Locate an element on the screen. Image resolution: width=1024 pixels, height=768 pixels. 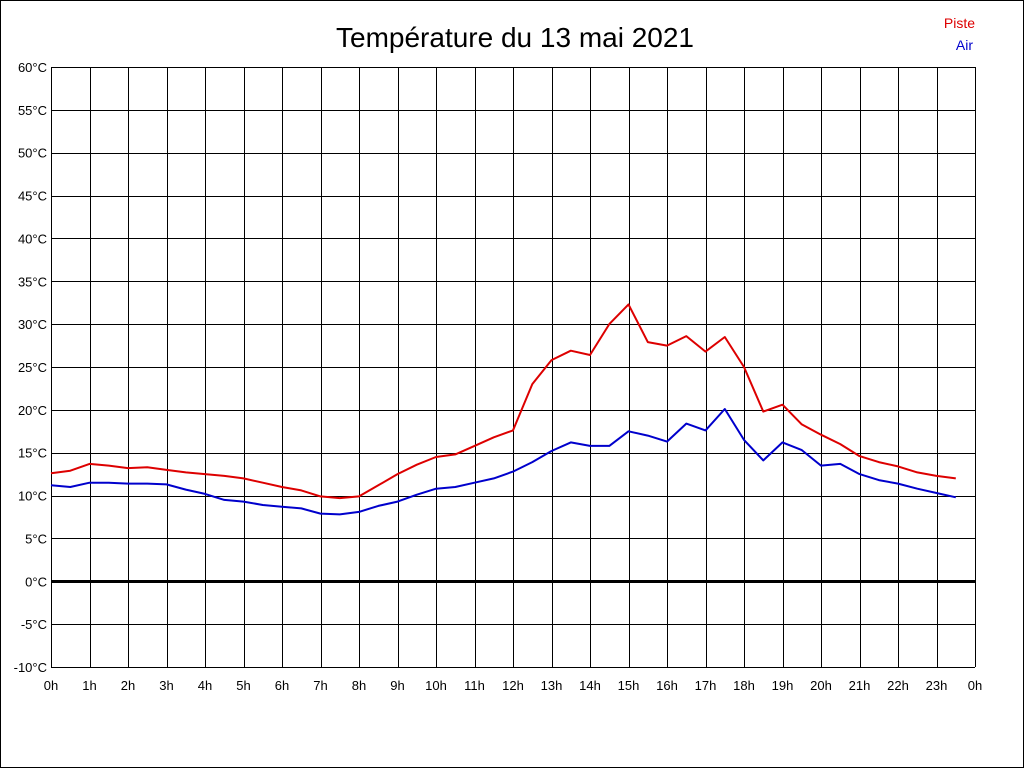
y-tick-label: 55°C is located at coordinates (32, 110).